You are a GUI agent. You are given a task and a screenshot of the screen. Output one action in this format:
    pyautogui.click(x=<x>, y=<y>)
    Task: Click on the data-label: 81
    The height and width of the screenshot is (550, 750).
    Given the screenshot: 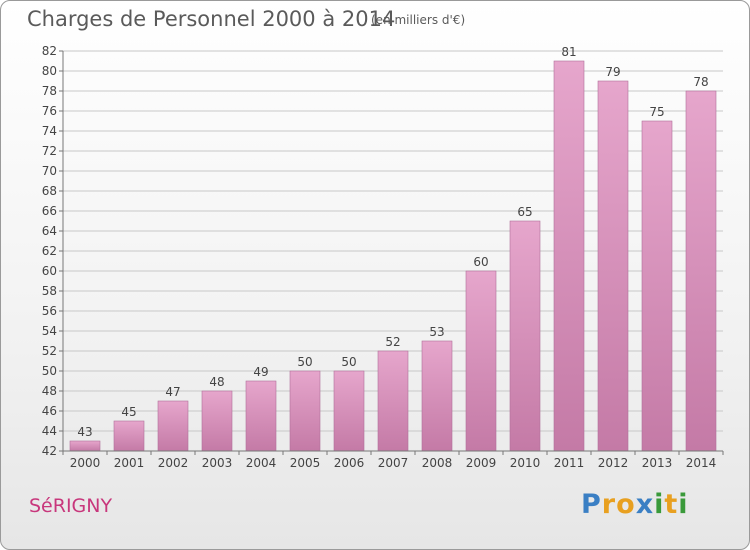 What is the action you would take?
    pyautogui.click(x=568, y=52)
    